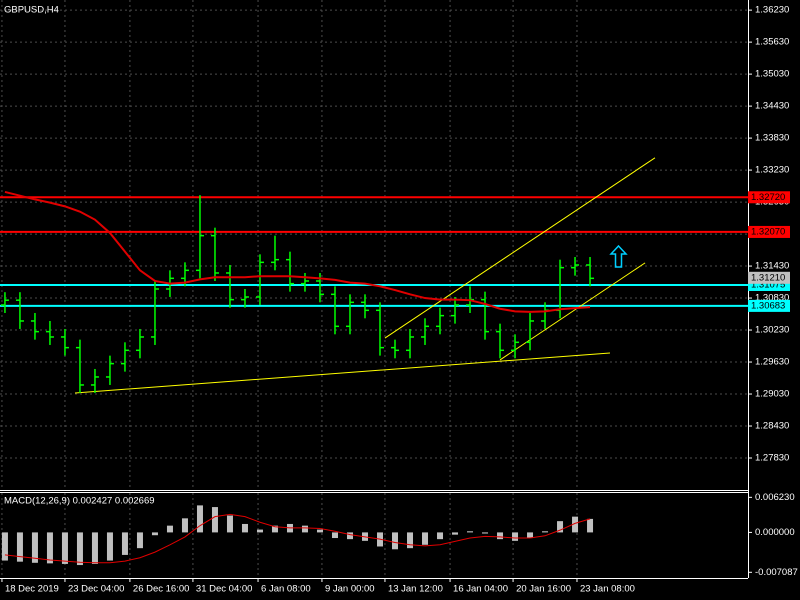 The width and height of the screenshot is (800, 600). I want to click on signal-line, so click(297, 538).